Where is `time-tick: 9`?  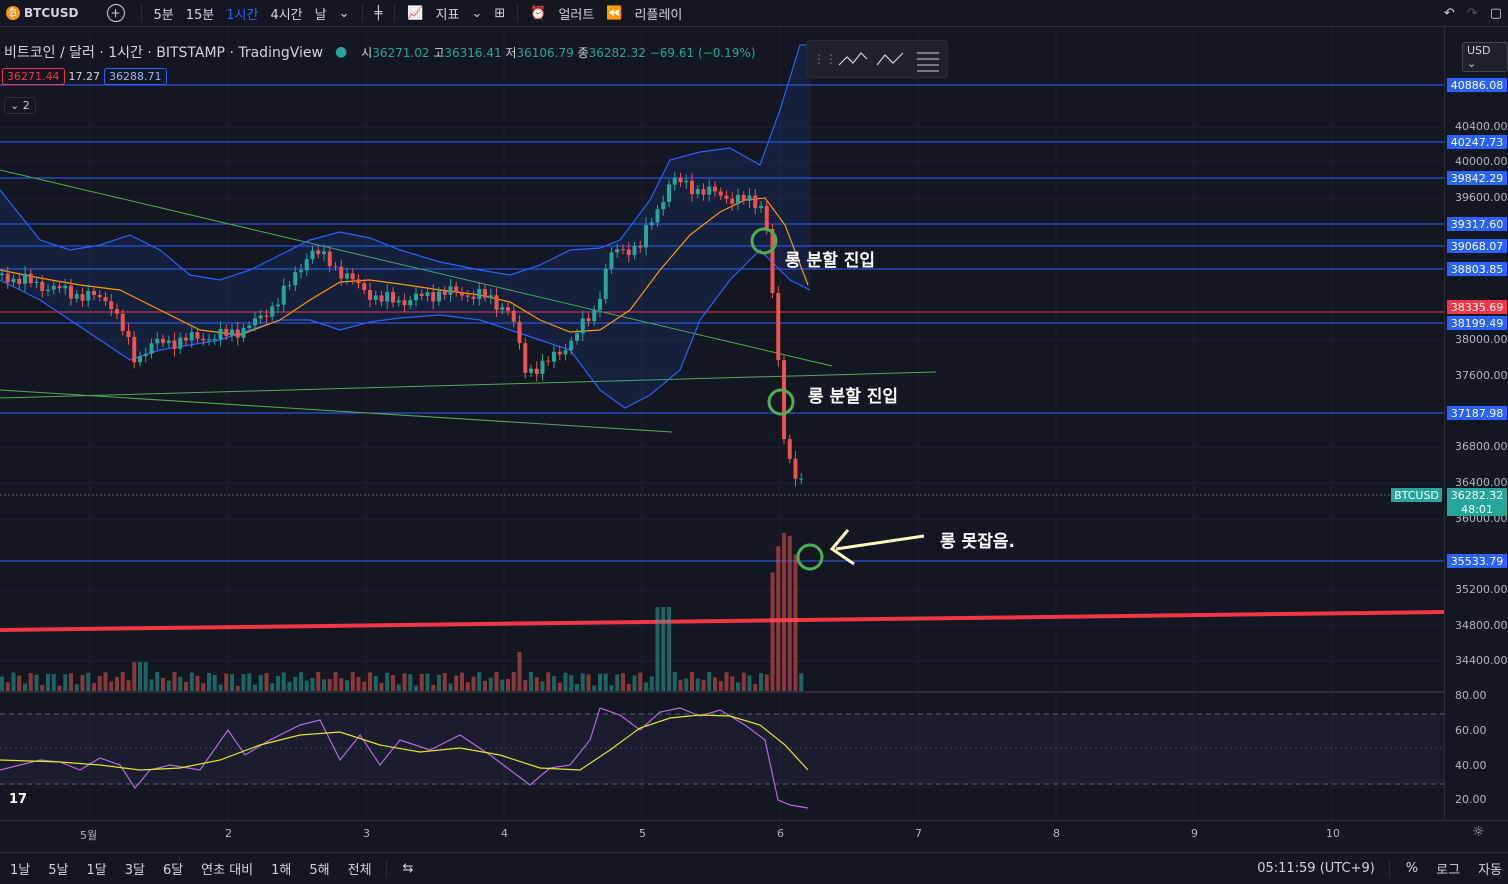 time-tick: 9 is located at coordinates (1194, 833).